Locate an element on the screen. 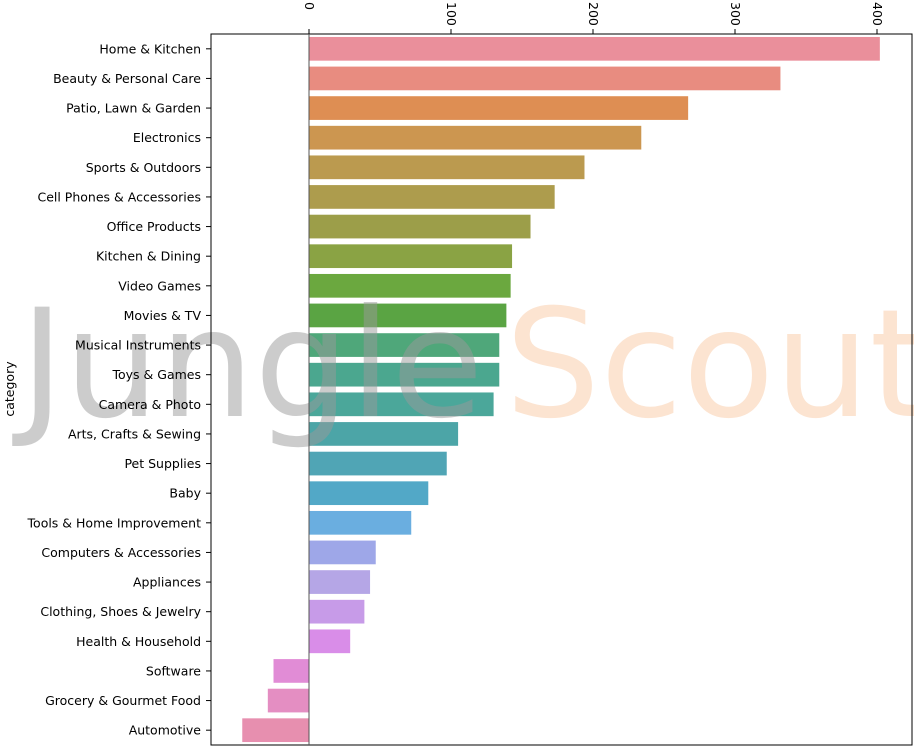 The image size is (914, 753). category-label: Musical Instruments is located at coordinates (138, 345).